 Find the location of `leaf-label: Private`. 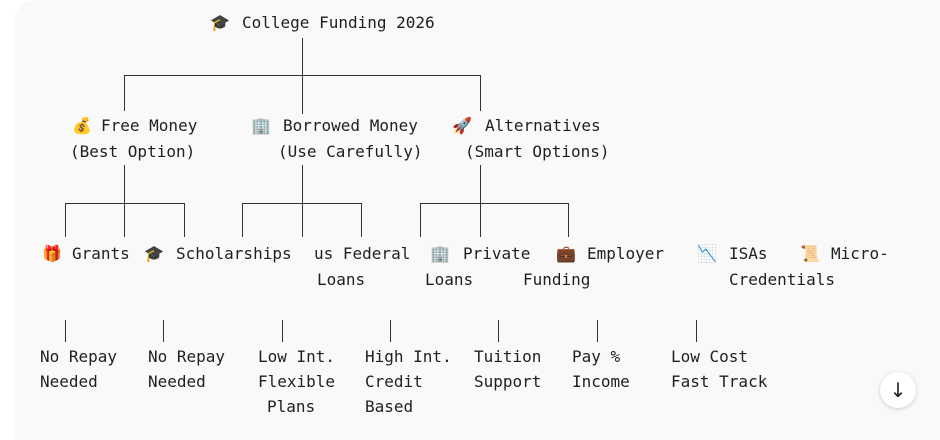

leaf-label: Private is located at coordinates (497, 253).